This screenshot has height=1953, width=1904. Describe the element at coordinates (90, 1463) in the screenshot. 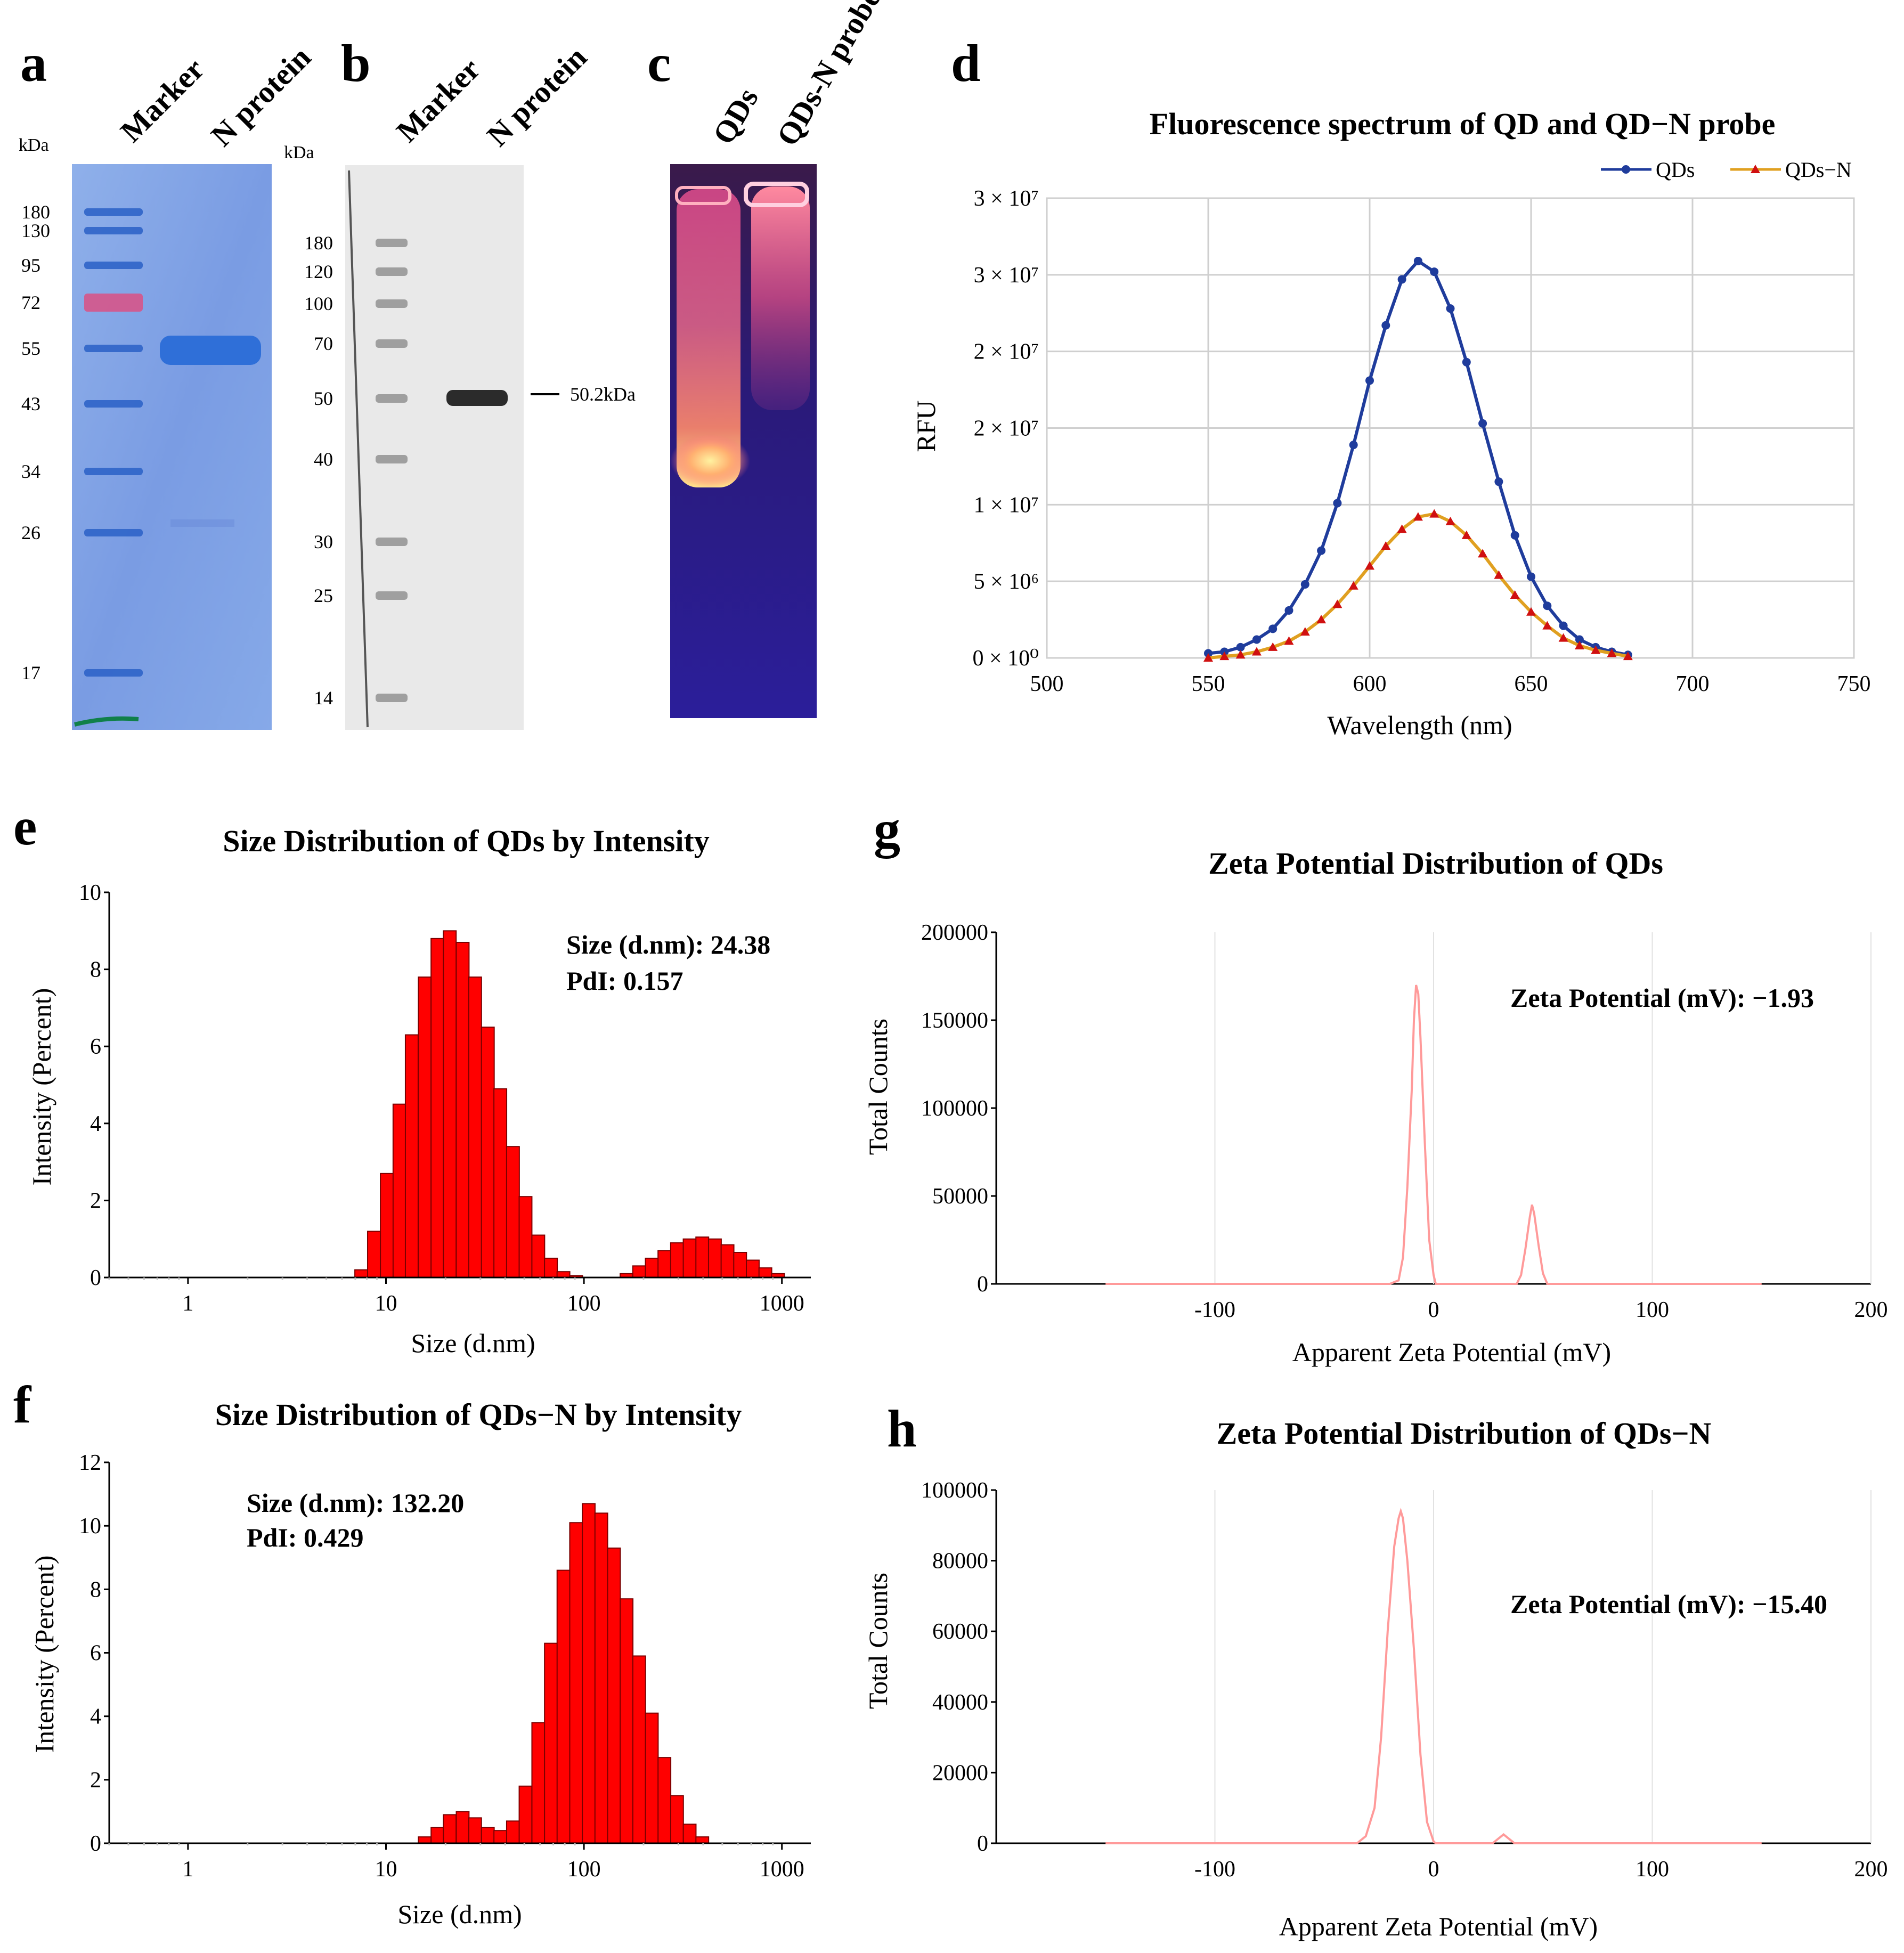

I see `y-tick-label: 12` at that location.